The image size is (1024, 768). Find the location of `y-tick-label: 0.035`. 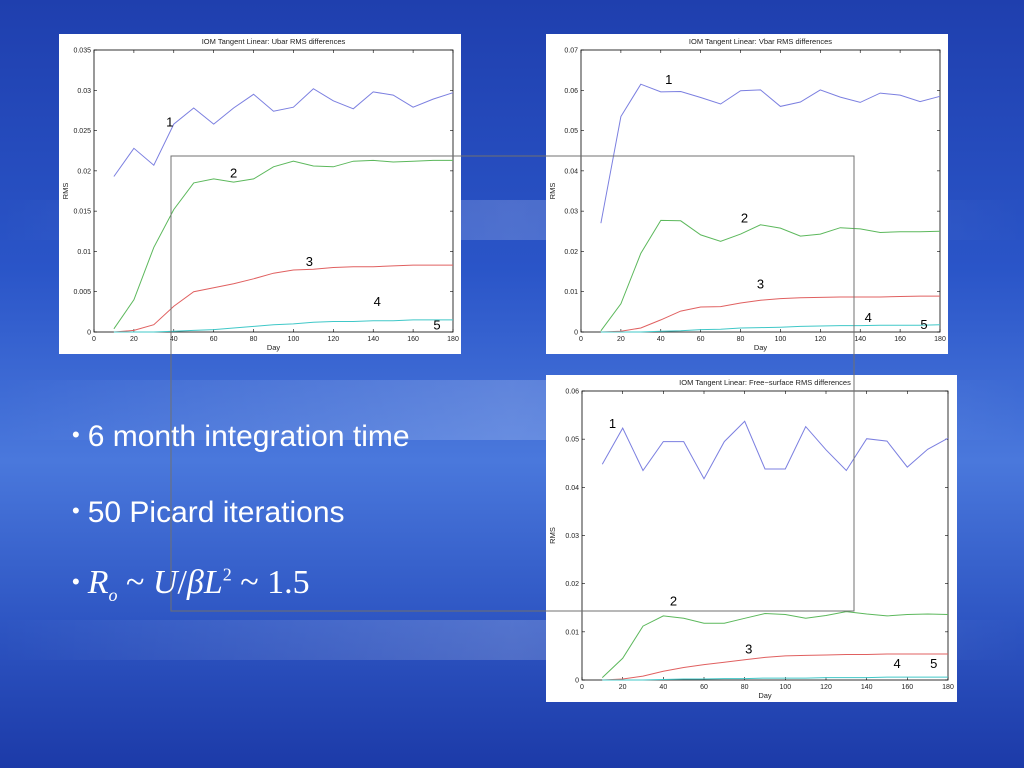

y-tick-label: 0.035 is located at coordinates (82, 51).